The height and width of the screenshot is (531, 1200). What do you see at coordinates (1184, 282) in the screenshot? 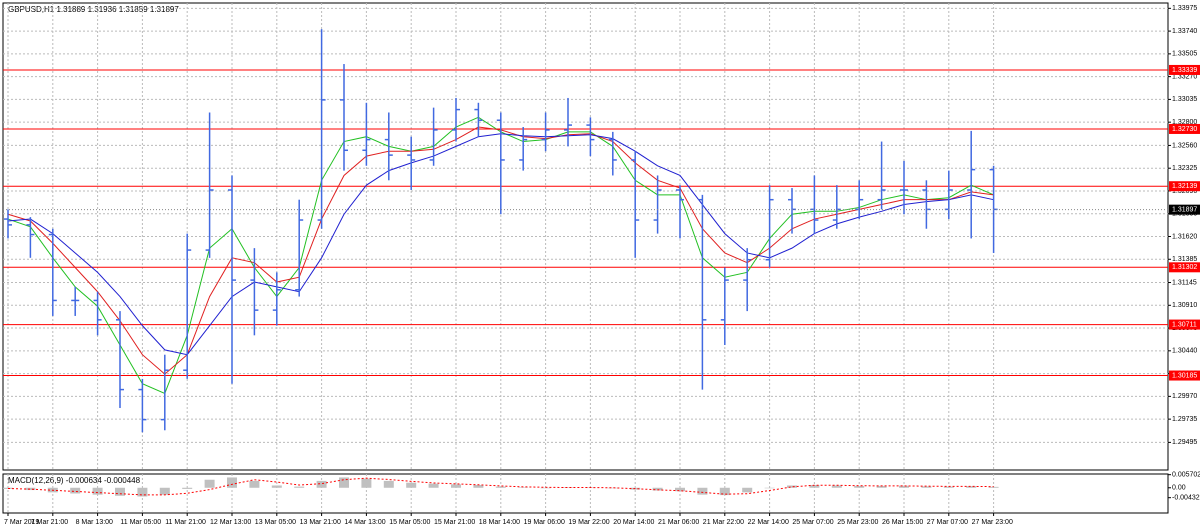
I see `y-tick-label: 1.31145` at bounding box center [1184, 282].